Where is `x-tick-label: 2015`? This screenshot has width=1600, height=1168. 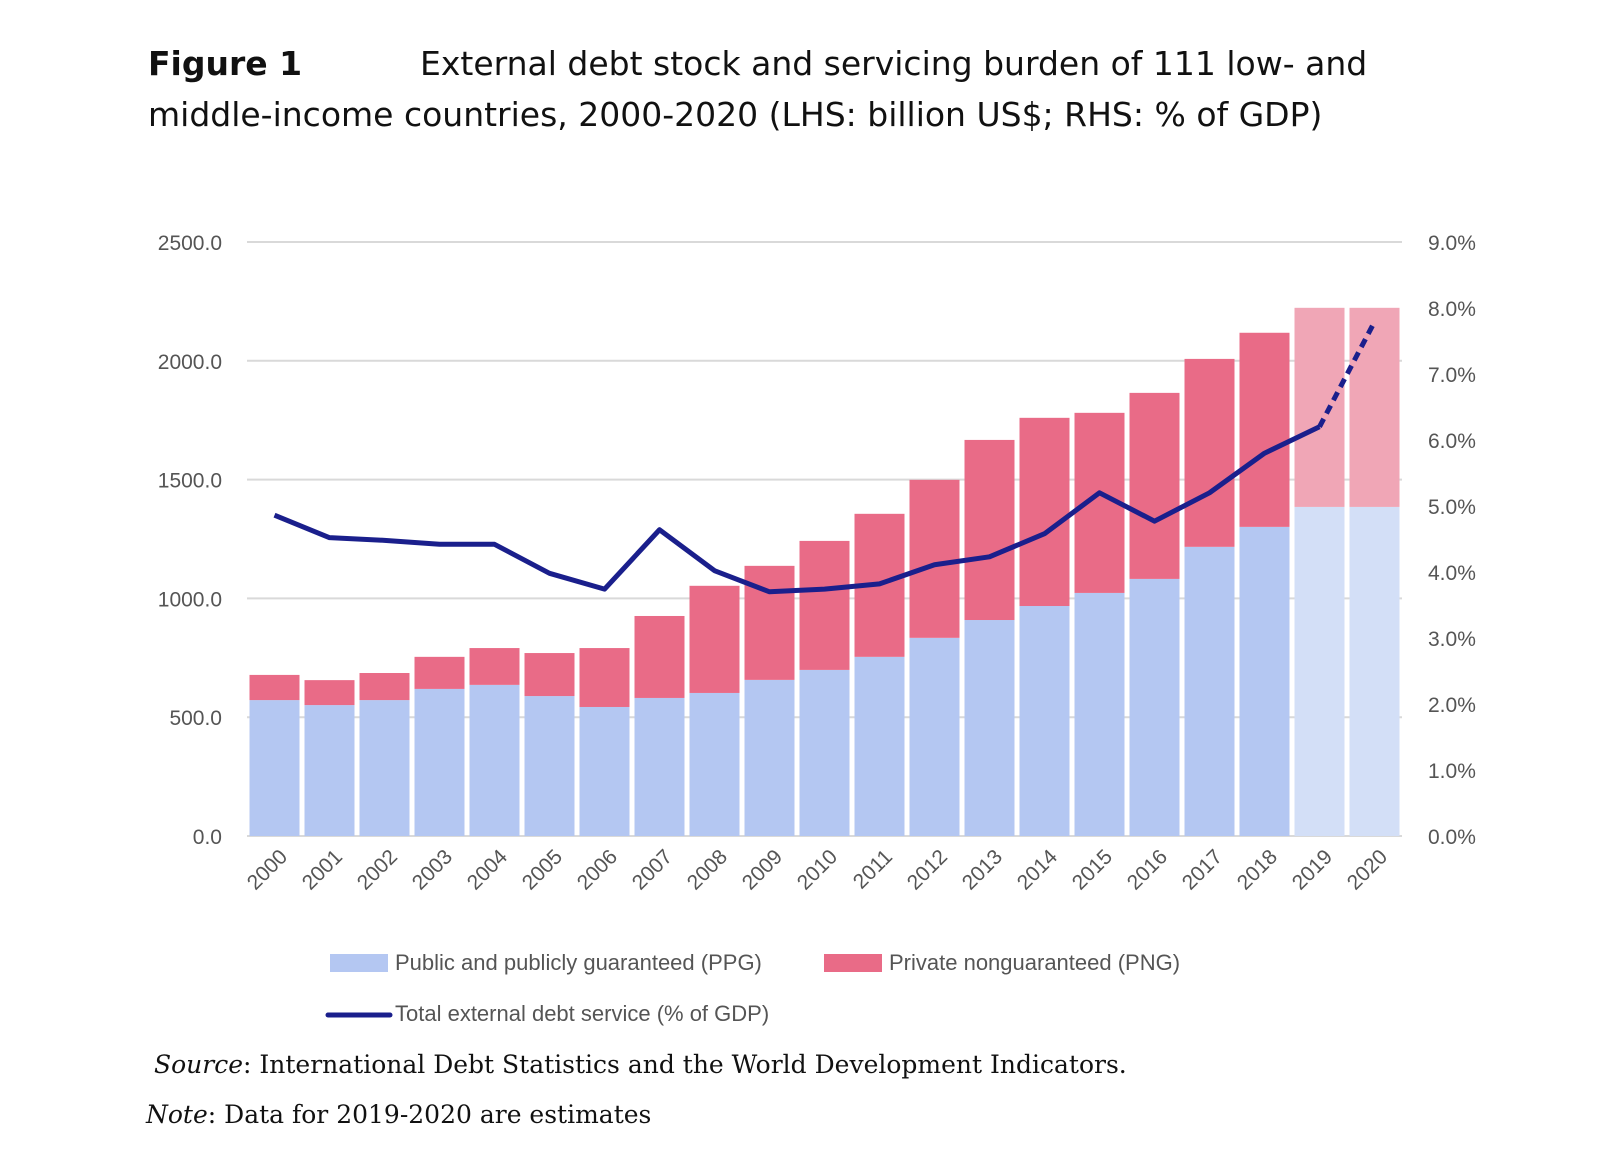
x-tick-label: 2015 is located at coordinates (1092, 869).